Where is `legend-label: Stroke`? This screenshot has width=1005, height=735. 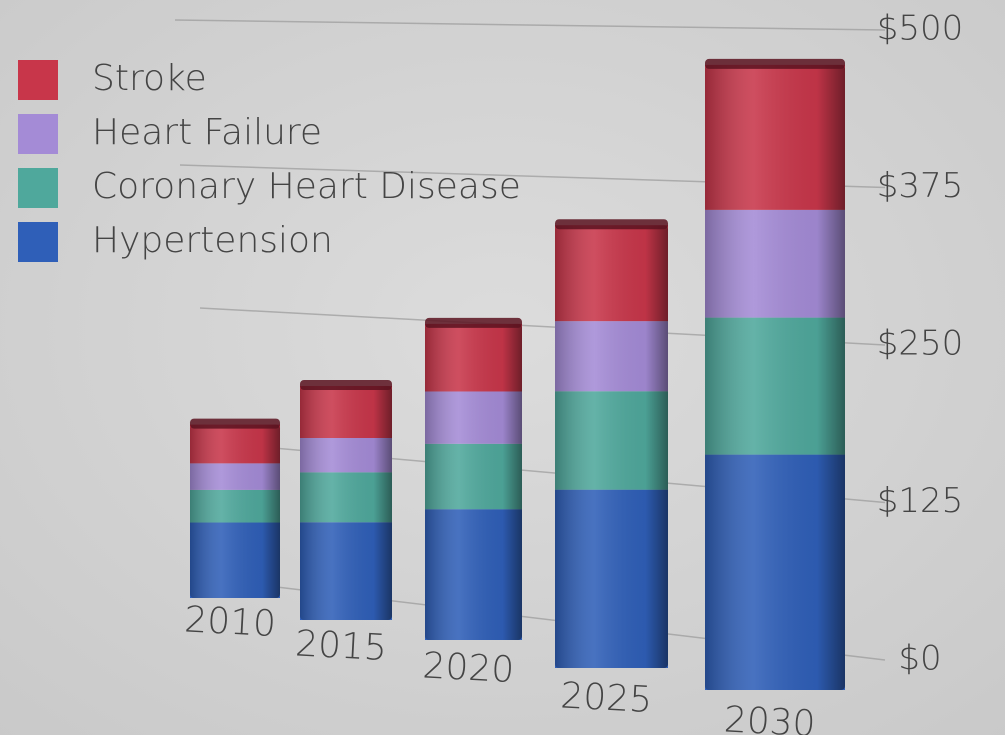 legend-label: Stroke is located at coordinates (149, 78).